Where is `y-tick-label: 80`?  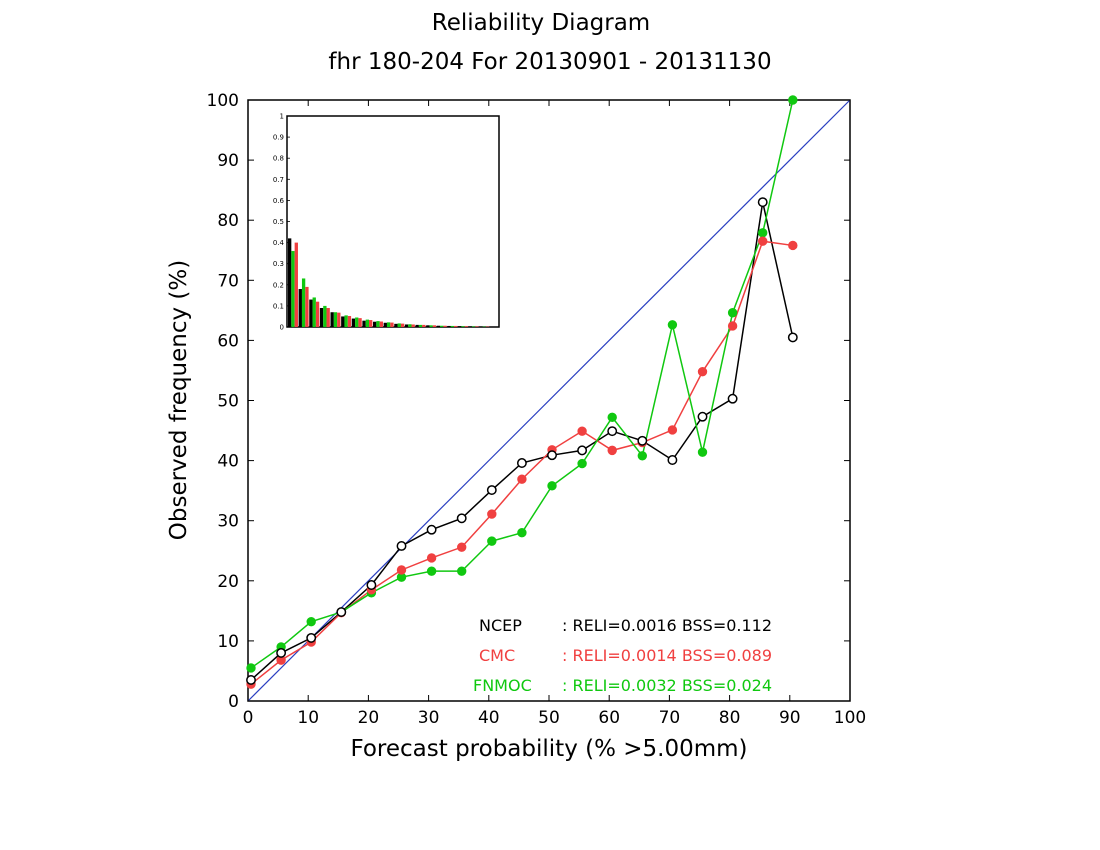 y-tick-label: 80 is located at coordinates (228, 221).